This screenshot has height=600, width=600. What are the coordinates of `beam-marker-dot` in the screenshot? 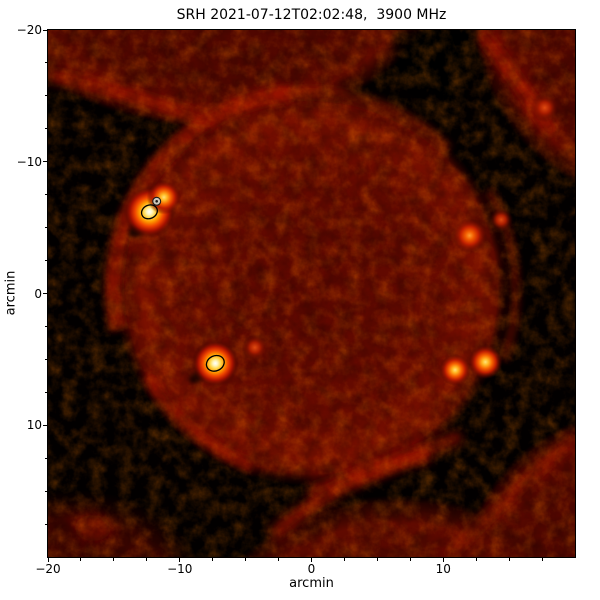 It's located at (156, 201).